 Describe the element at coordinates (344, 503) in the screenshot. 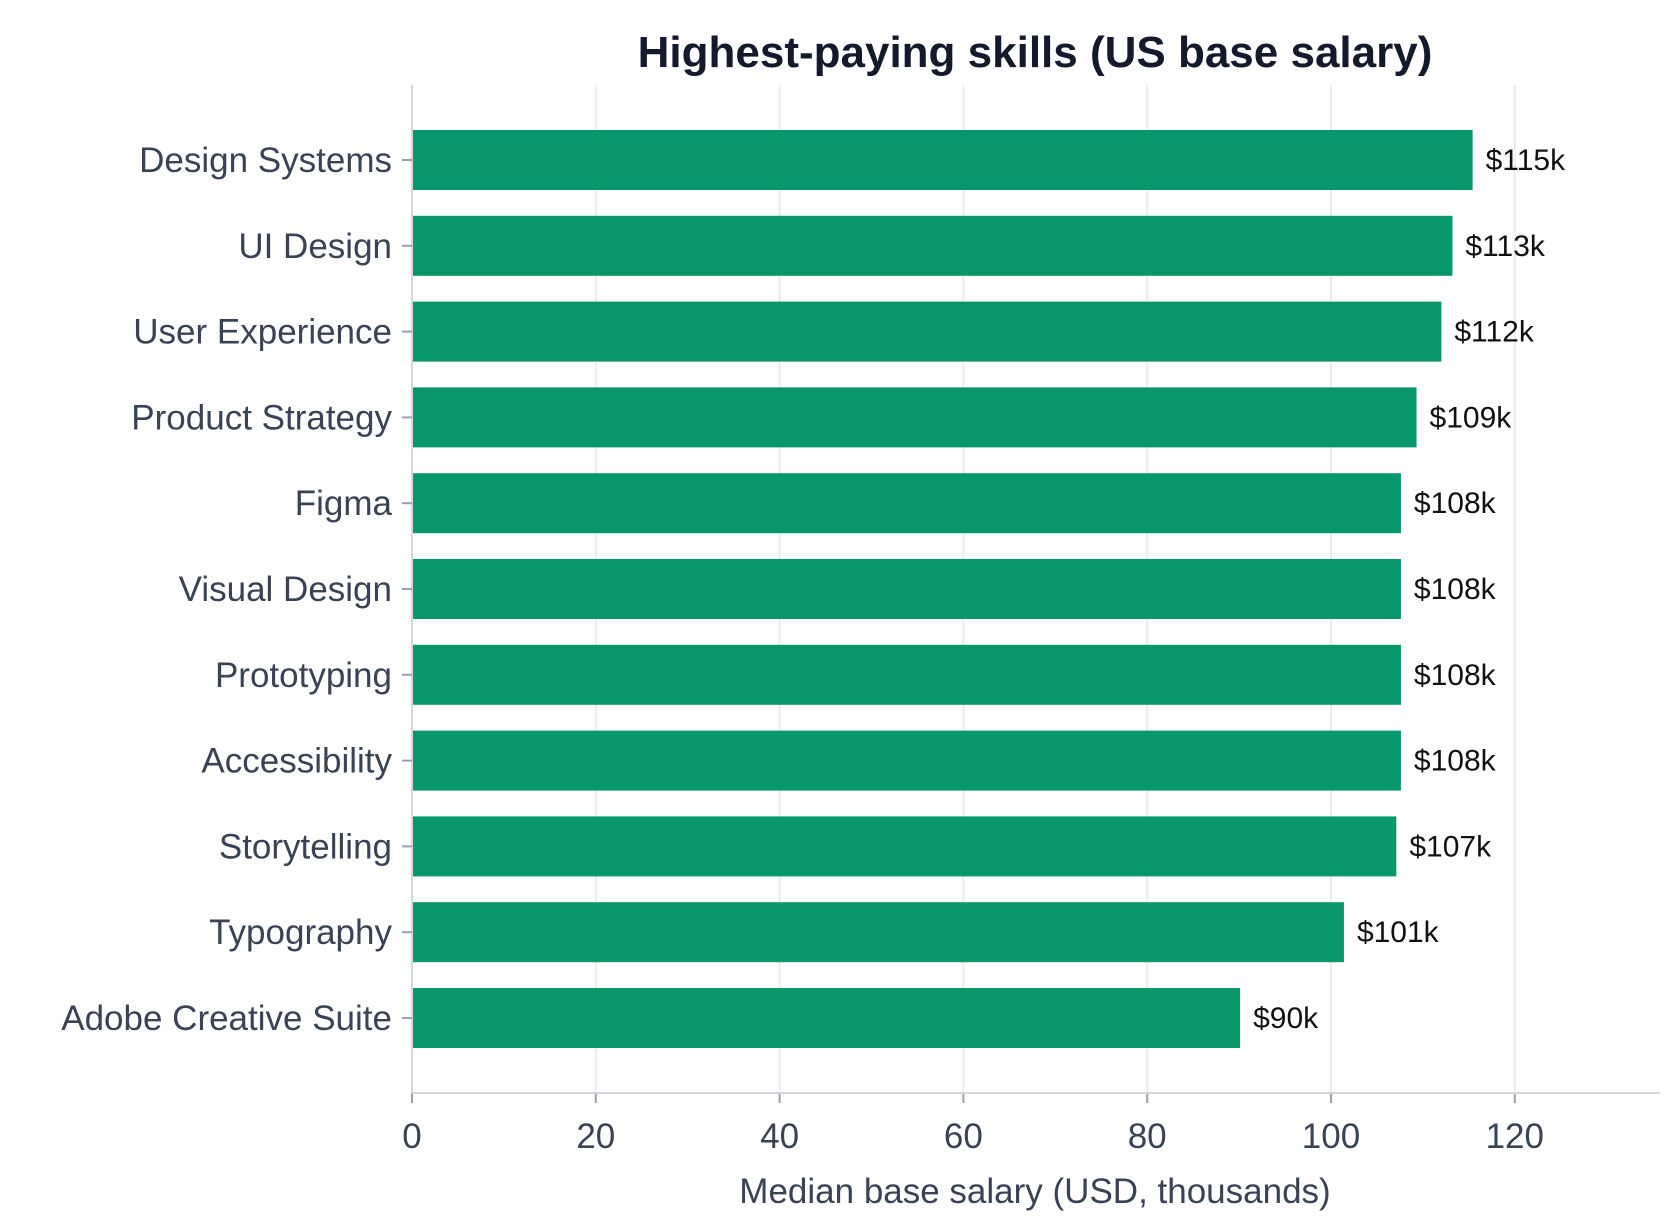

I see `category-label: Figma` at that location.